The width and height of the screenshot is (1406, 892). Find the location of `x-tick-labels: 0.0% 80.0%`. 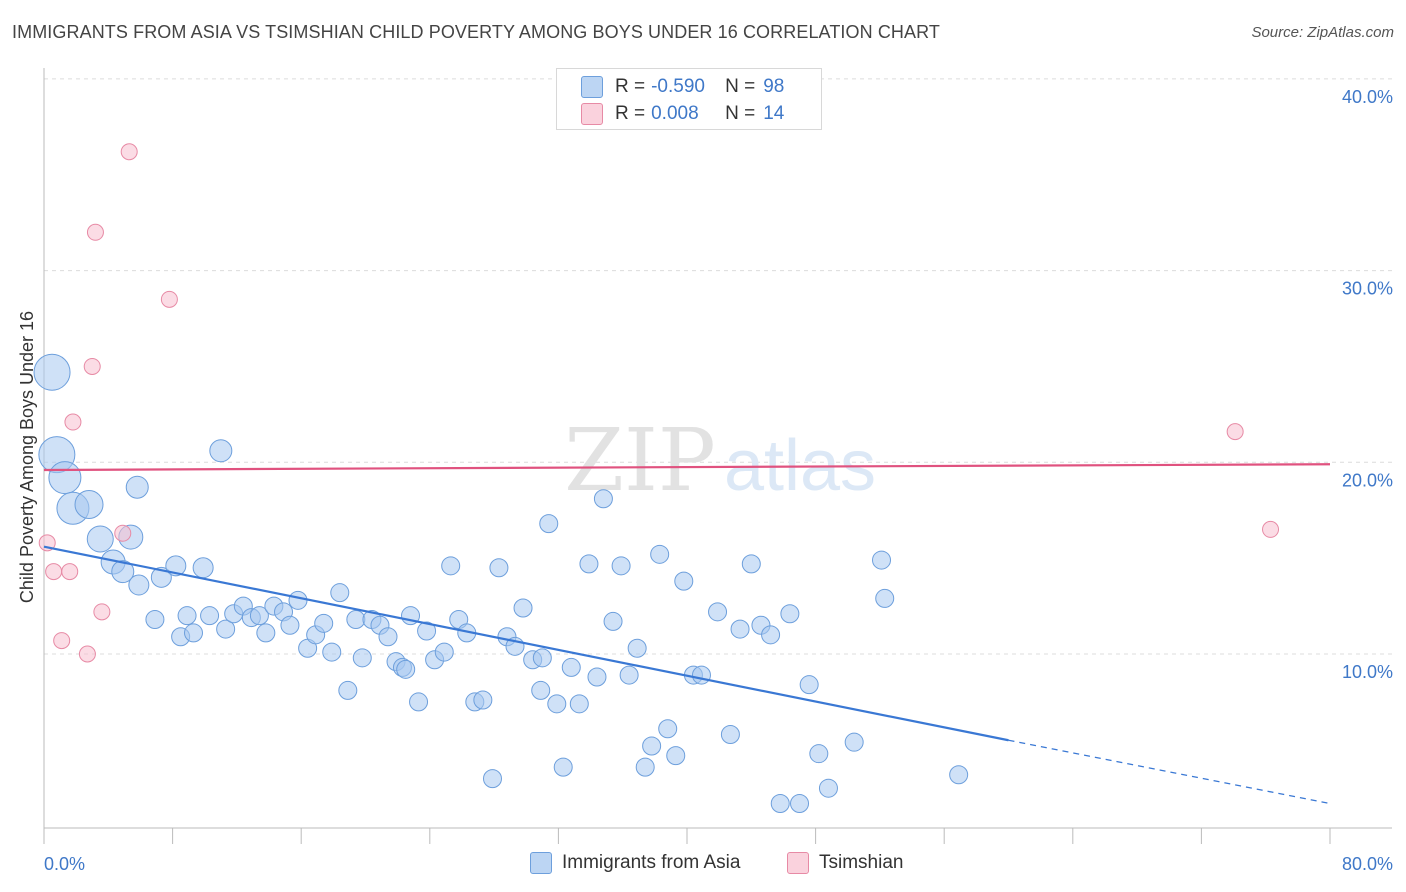

x-tick-labels: 0.0% 80.0% is located at coordinates (718, 864).